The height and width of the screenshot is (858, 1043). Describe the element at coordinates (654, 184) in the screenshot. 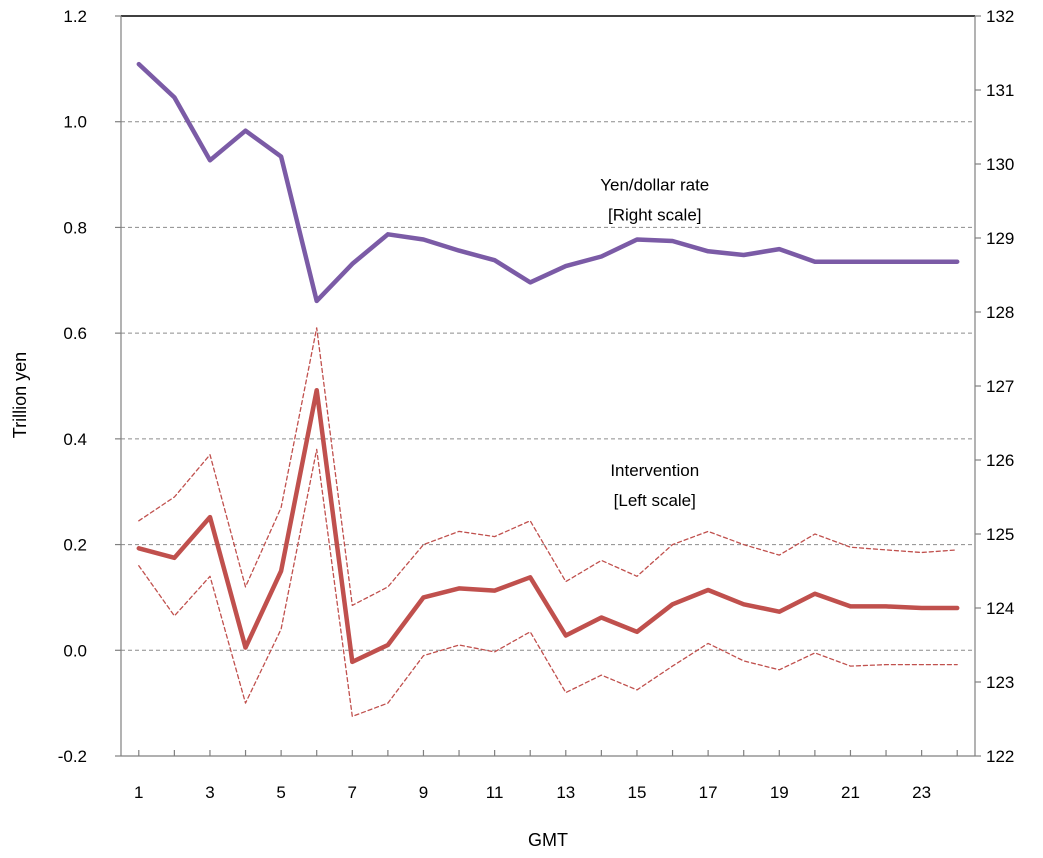

I see `annotation-1-line-1: Yen/dollar rate` at that location.